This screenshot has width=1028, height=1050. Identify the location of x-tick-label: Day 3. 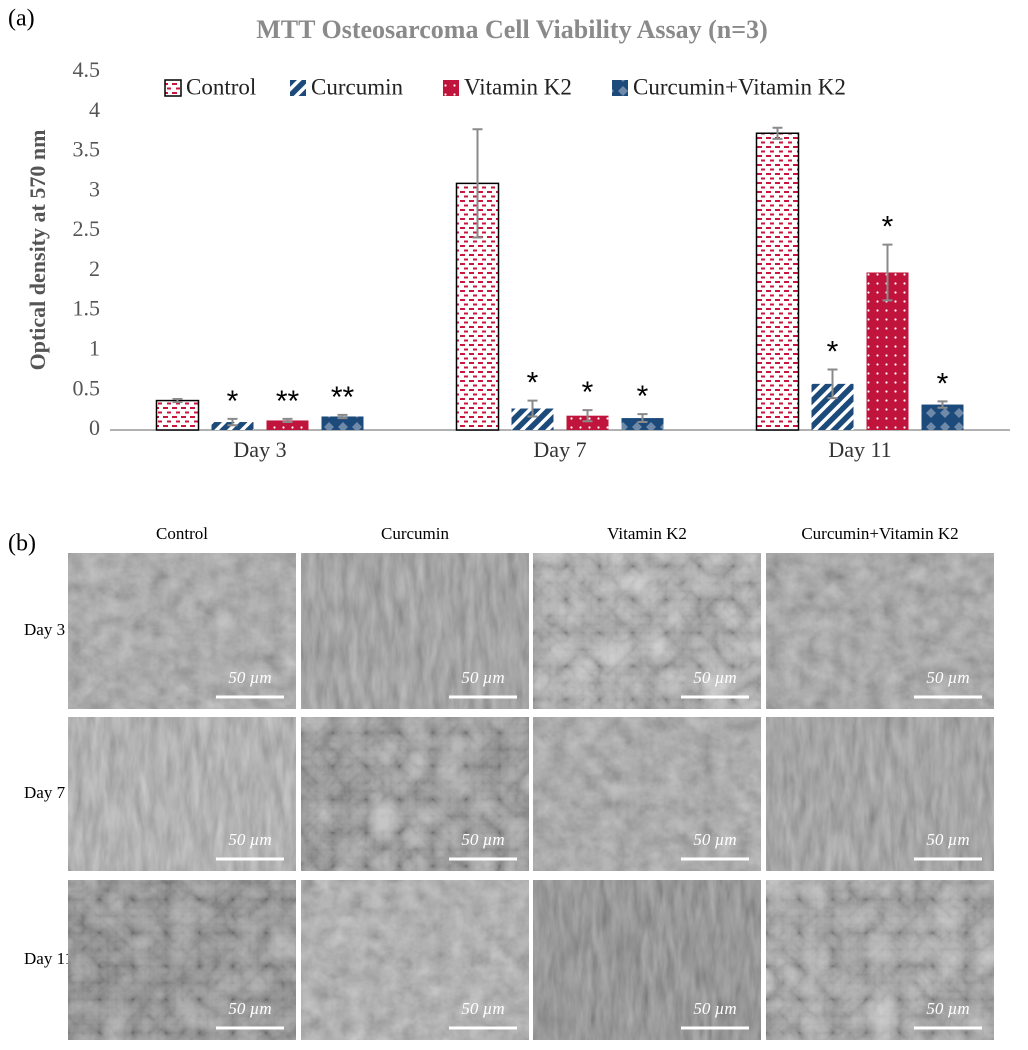
(259, 449).